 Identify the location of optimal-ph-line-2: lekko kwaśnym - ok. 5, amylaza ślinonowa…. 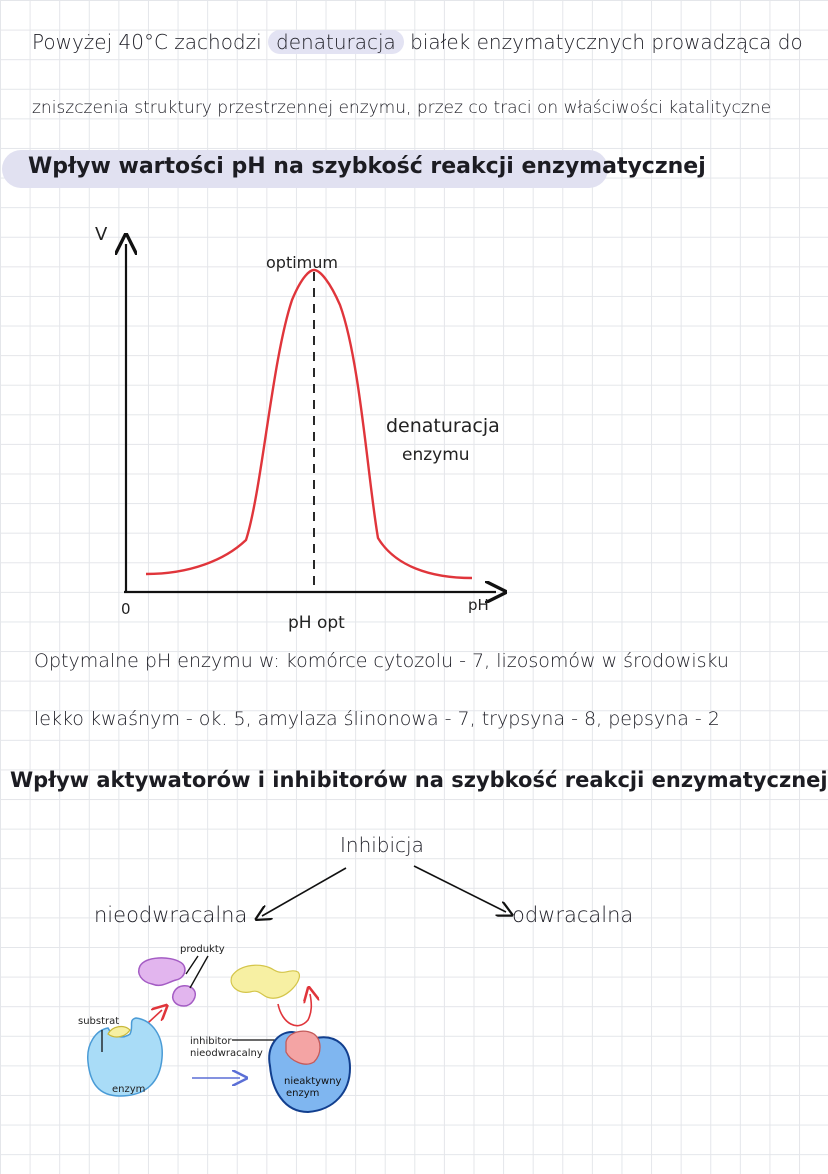
(377, 719).